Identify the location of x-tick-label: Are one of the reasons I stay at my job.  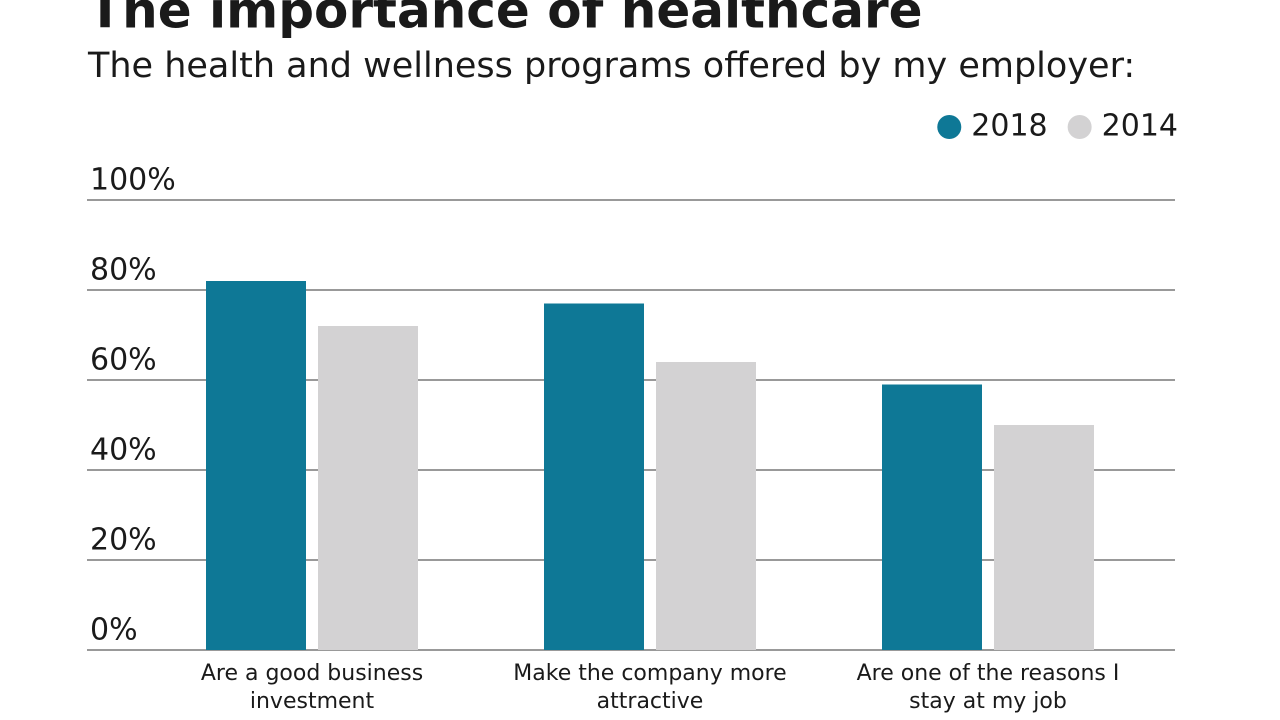
(988, 687).